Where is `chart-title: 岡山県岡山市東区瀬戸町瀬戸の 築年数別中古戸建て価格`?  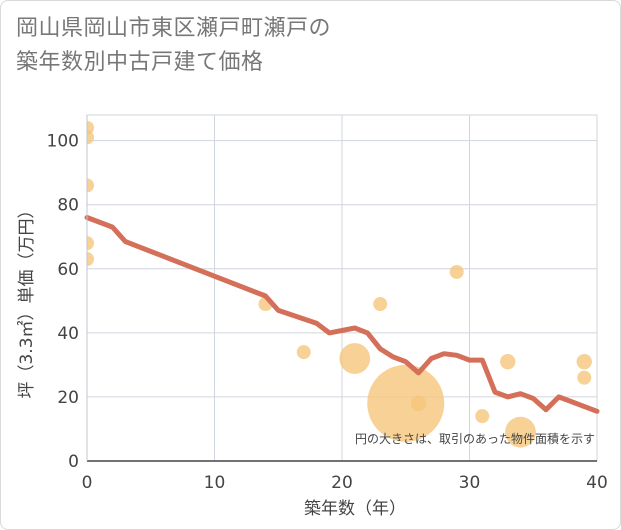 chart-title: 岡山県岡山市東区瀬戸町瀬戸の 築年数別中古戸建て価格 is located at coordinates (173, 46).